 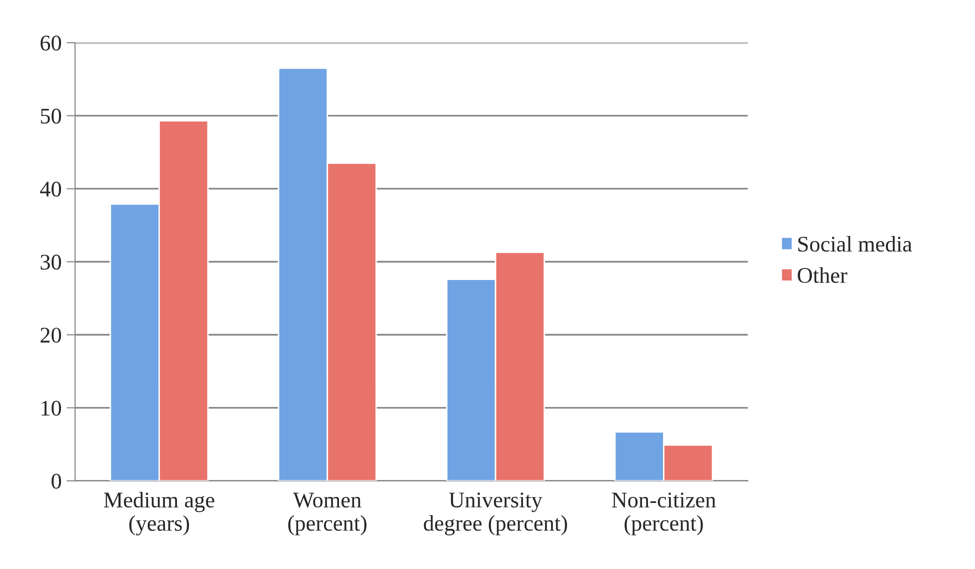 What do you see at coordinates (51, 189) in the screenshot?
I see `y-tick-label: 40` at bounding box center [51, 189].